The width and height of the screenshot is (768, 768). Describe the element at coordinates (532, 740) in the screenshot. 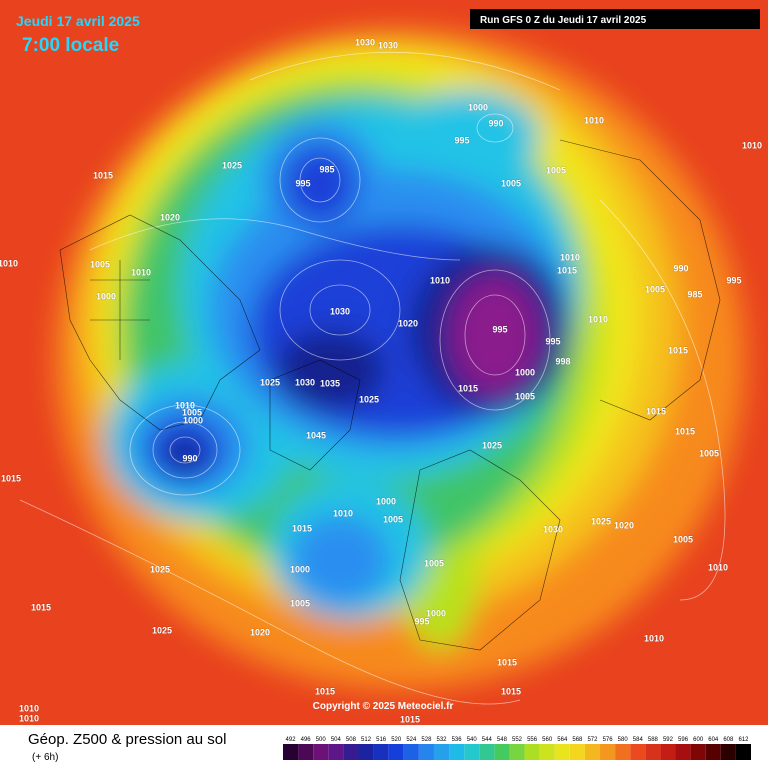

I see `scale-label: 556` at that location.